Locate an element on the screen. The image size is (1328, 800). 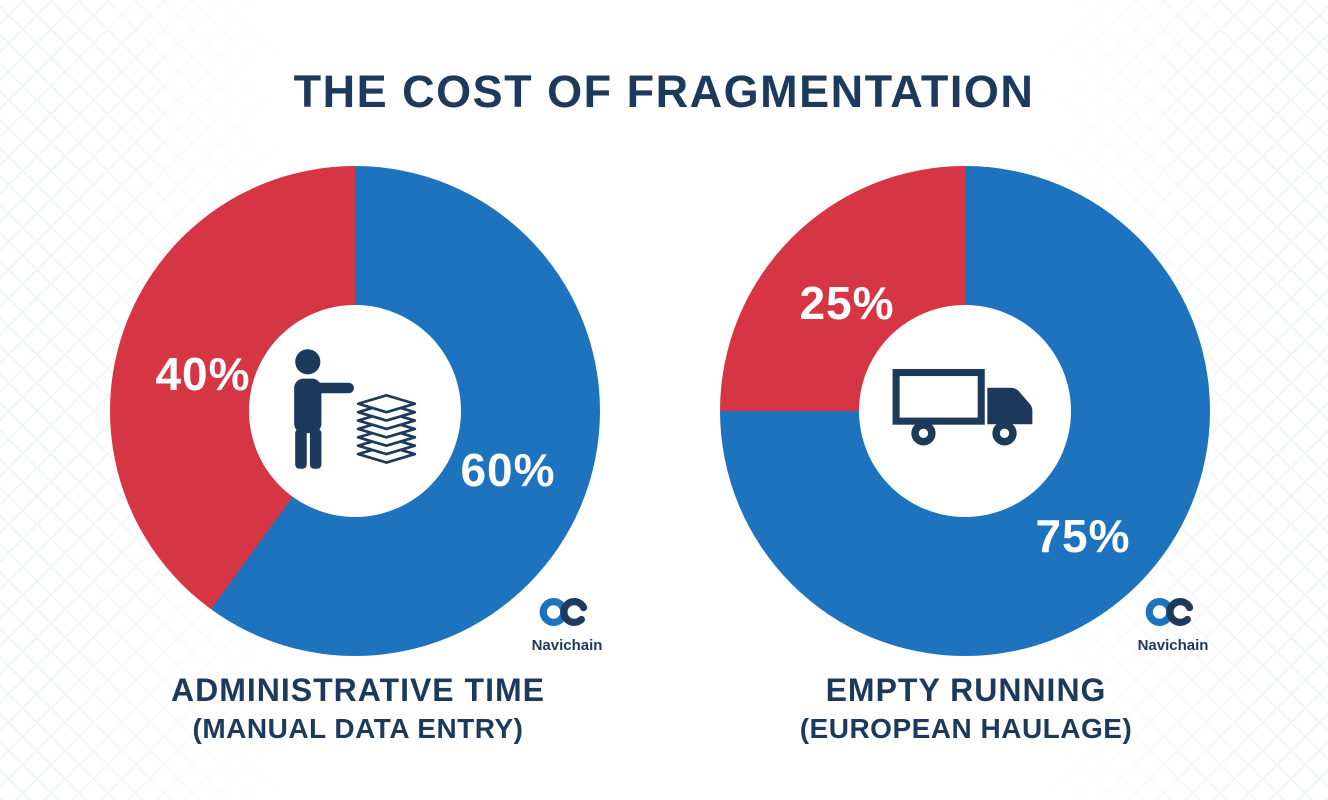
caption-subtitle: (EUROPEAN HAULAGE) is located at coordinates (966, 728).